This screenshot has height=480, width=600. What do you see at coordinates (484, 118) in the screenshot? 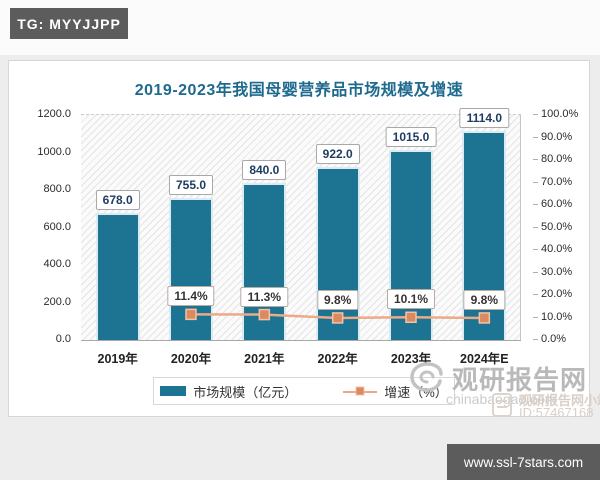
I see `bar-value-label: 1114.0` at bounding box center [484, 118].